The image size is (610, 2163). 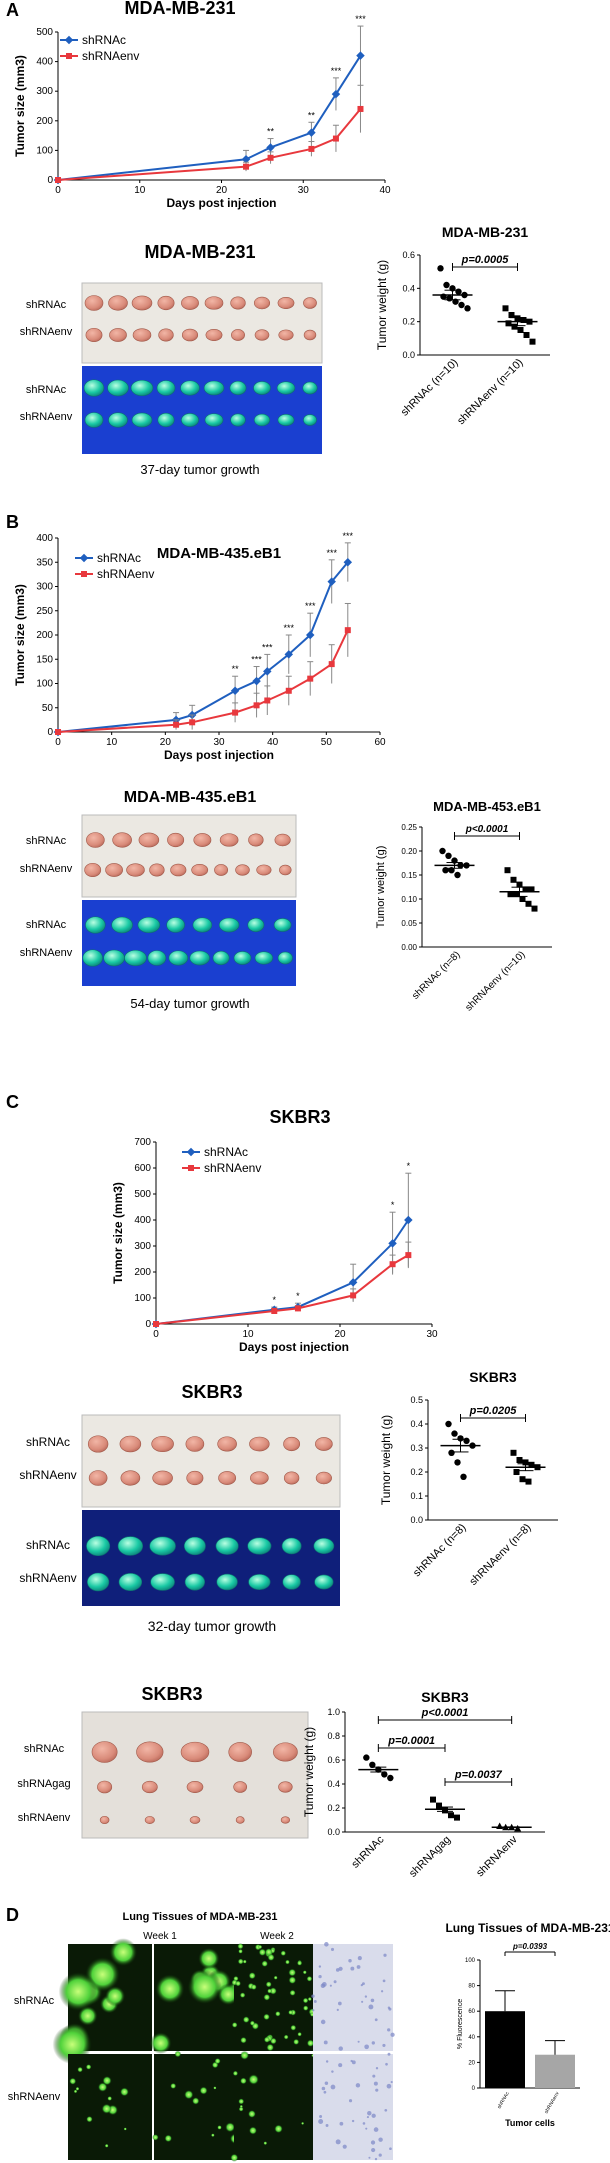 I want to click on photo-a-tumors-fluorescent, so click(x=200, y=403).